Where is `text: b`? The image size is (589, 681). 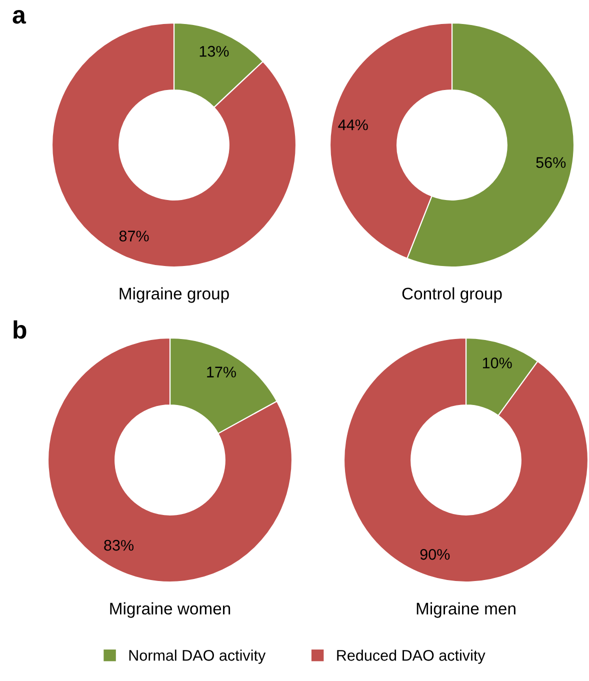 text: b is located at coordinates (20, 329).